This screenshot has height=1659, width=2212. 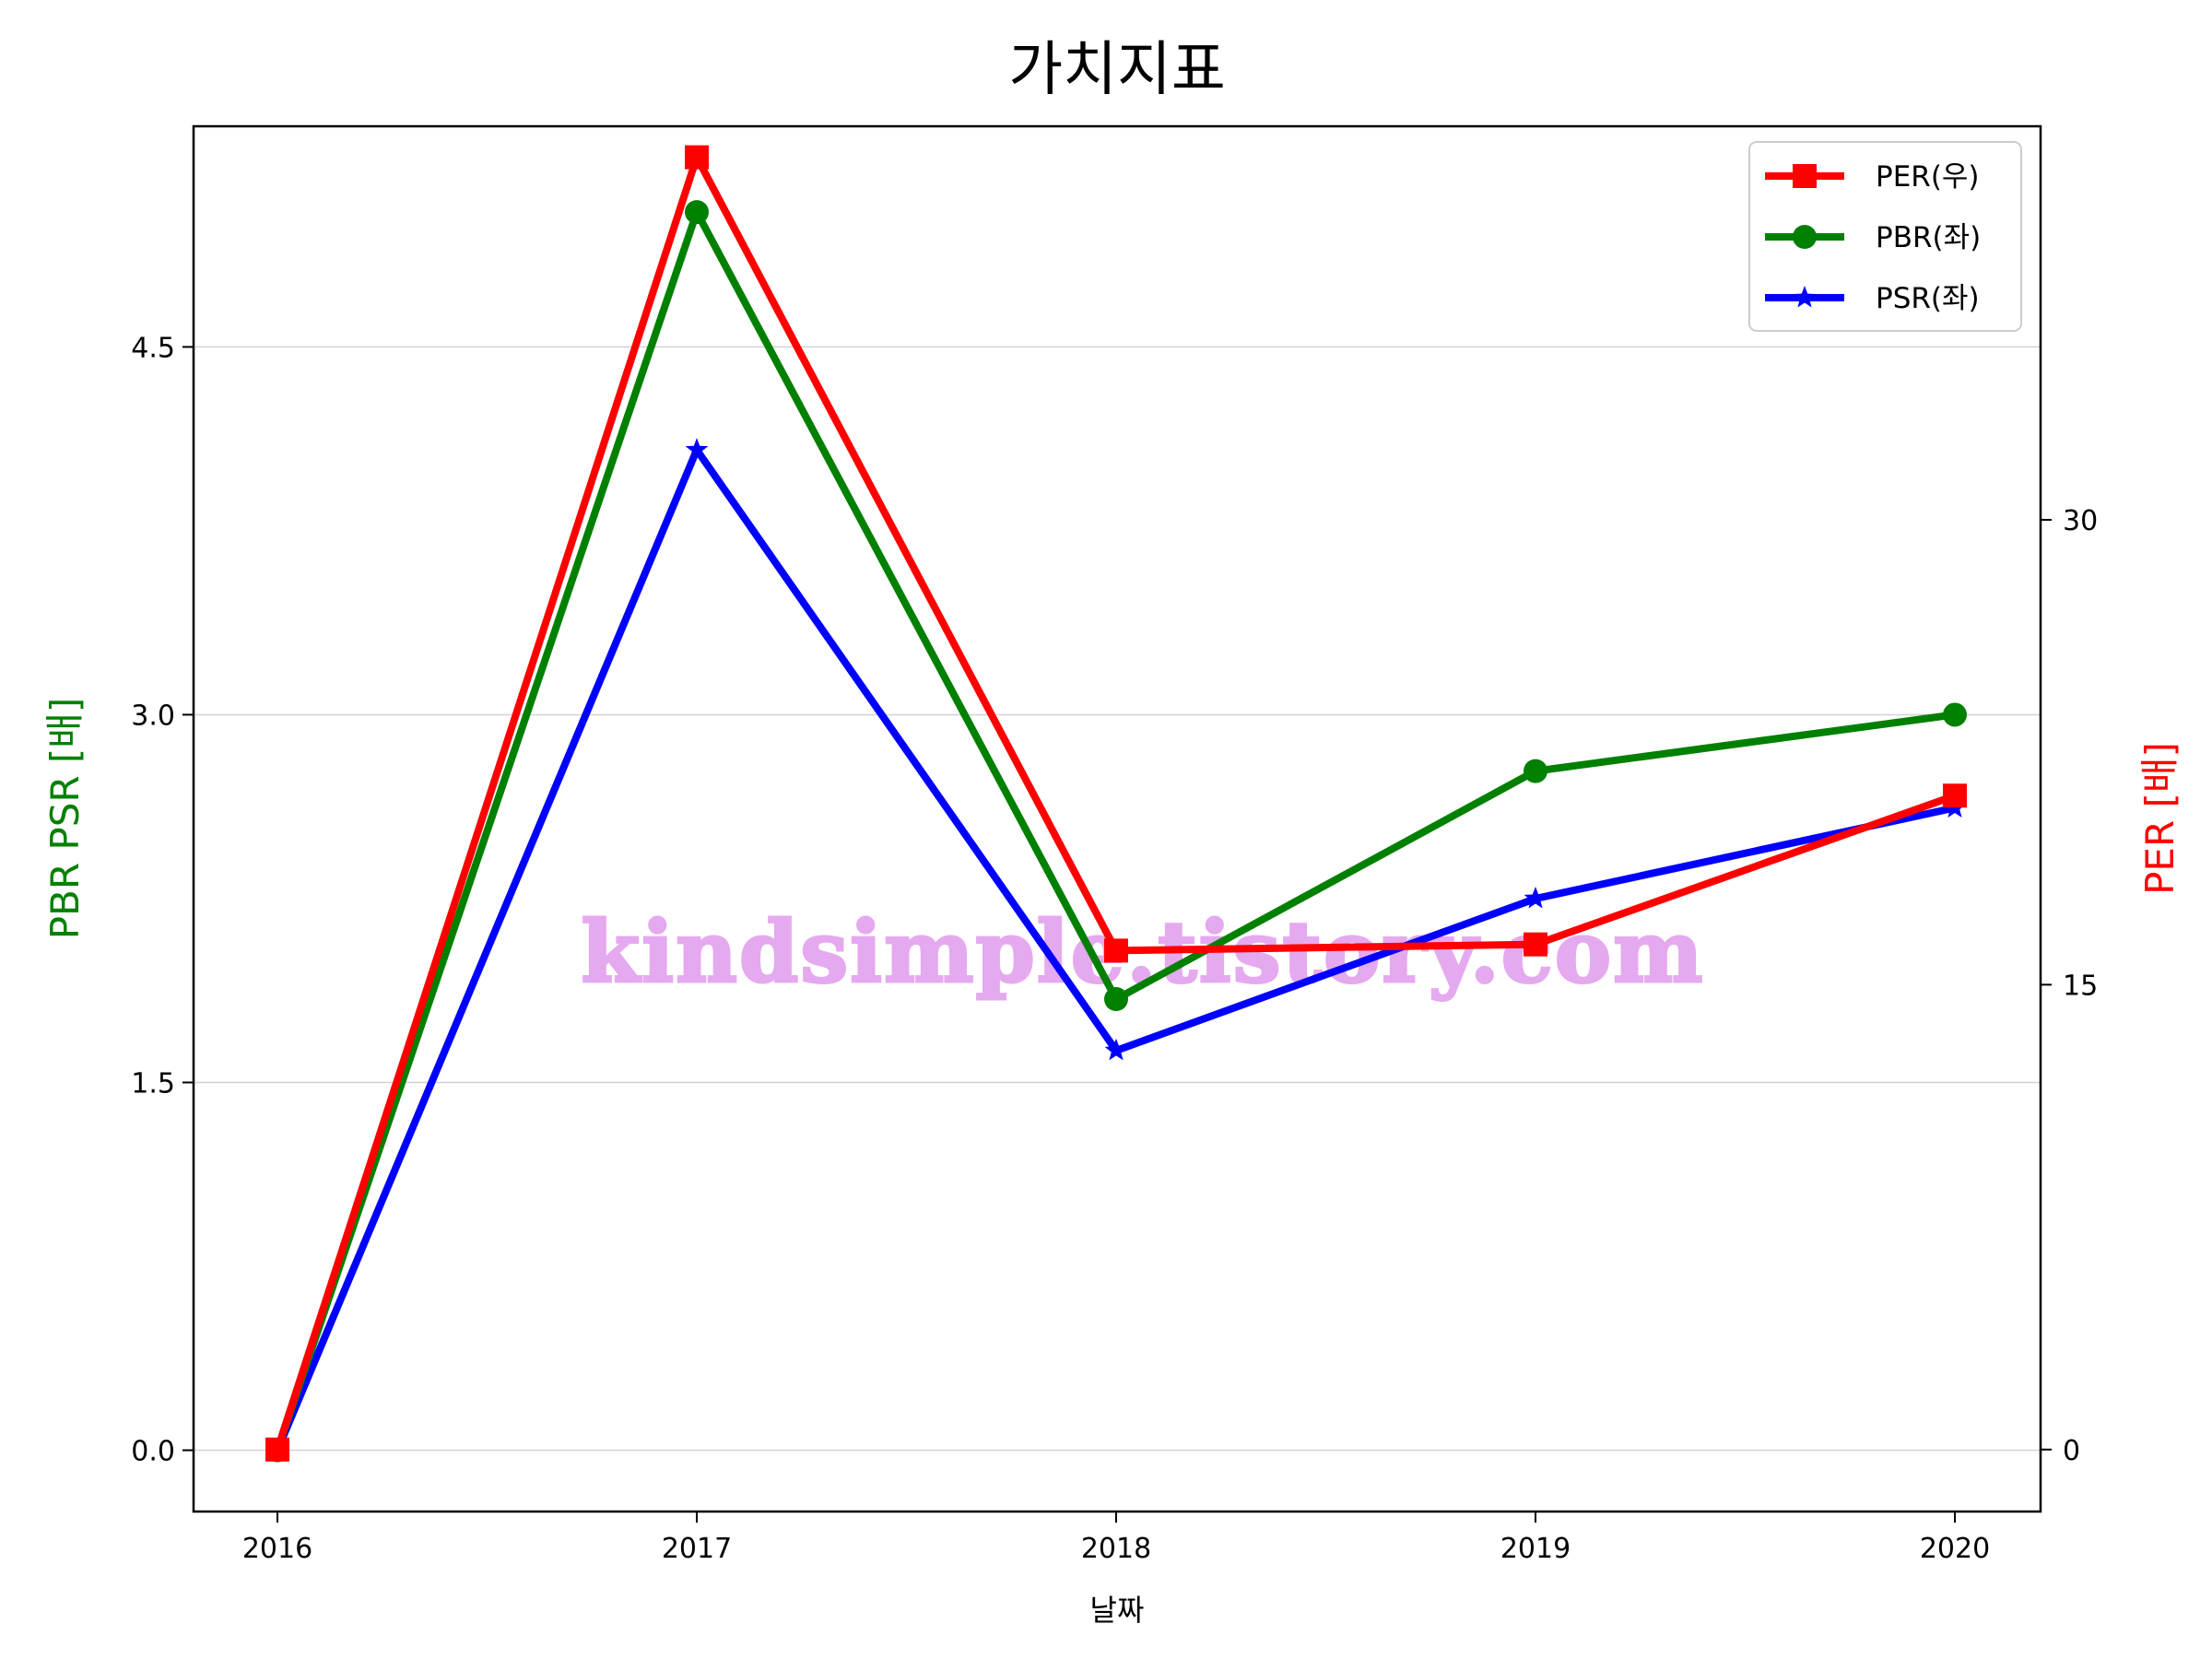 I want to click on x-tick-label: 2019, so click(x=1535, y=1549).